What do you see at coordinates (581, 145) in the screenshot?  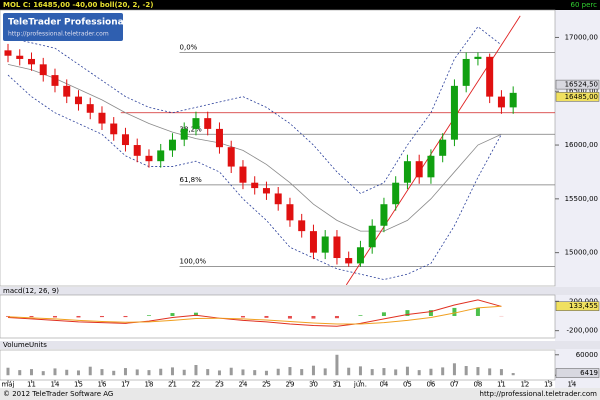 I see `y-tick-label: 16000,00` at bounding box center [581, 145].